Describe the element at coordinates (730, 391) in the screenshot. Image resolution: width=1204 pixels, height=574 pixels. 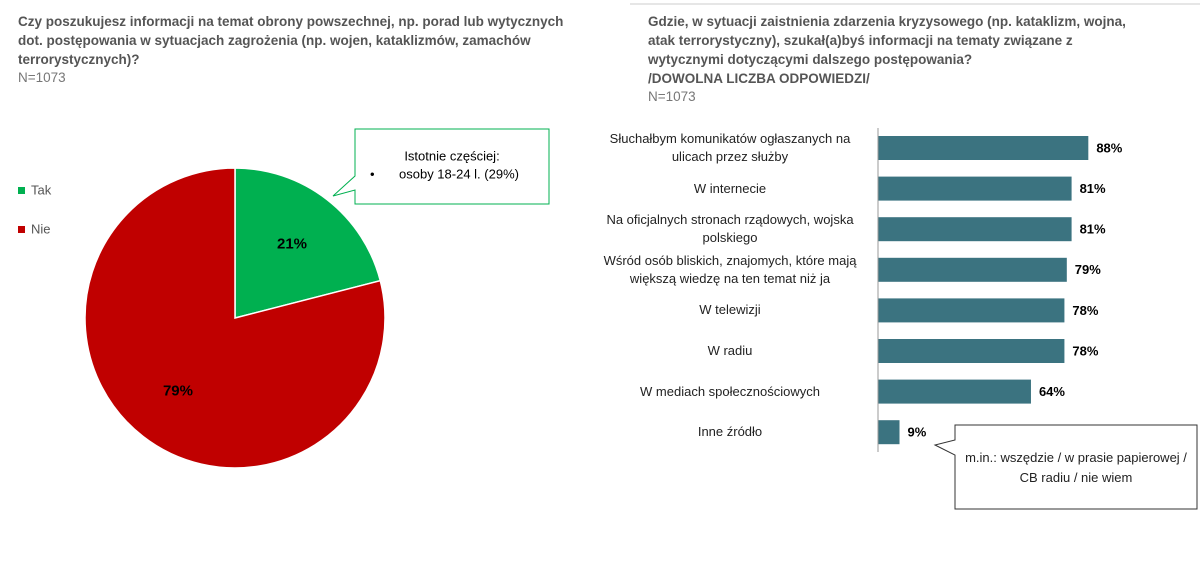
I see `category-label: W mediach społecznościowych` at that location.